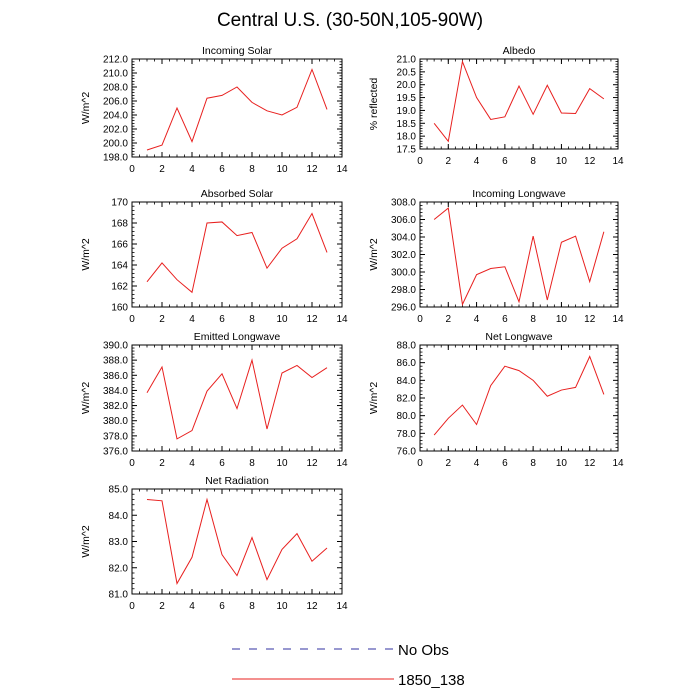 Image resolution: width=700 pixels, height=700 pixels. I want to click on panel-title: Incoming Longwave, so click(519, 194).